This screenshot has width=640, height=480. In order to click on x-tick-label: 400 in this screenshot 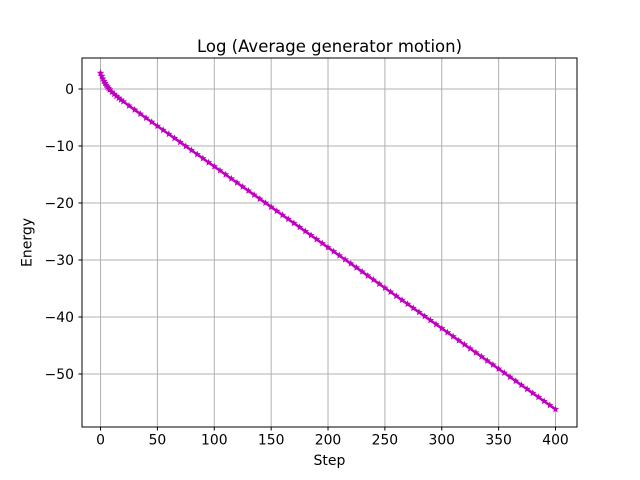, I will do `click(555, 441)`.